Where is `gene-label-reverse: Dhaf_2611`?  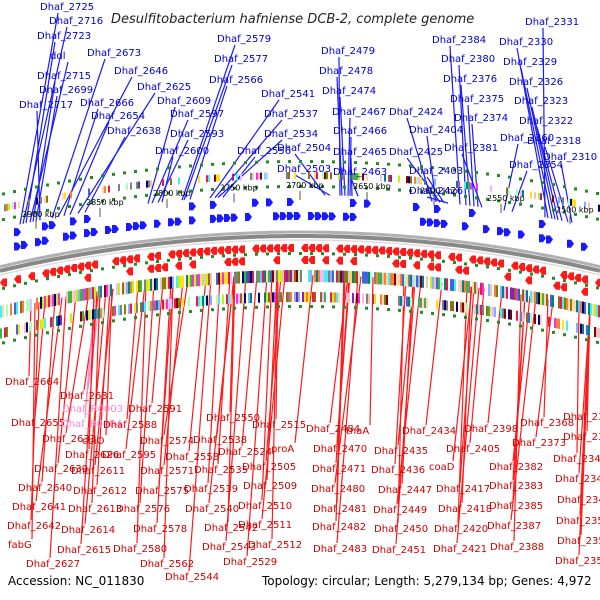
gene-label-reverse: Dhaf_2611 is located at coordinates (98, 471).